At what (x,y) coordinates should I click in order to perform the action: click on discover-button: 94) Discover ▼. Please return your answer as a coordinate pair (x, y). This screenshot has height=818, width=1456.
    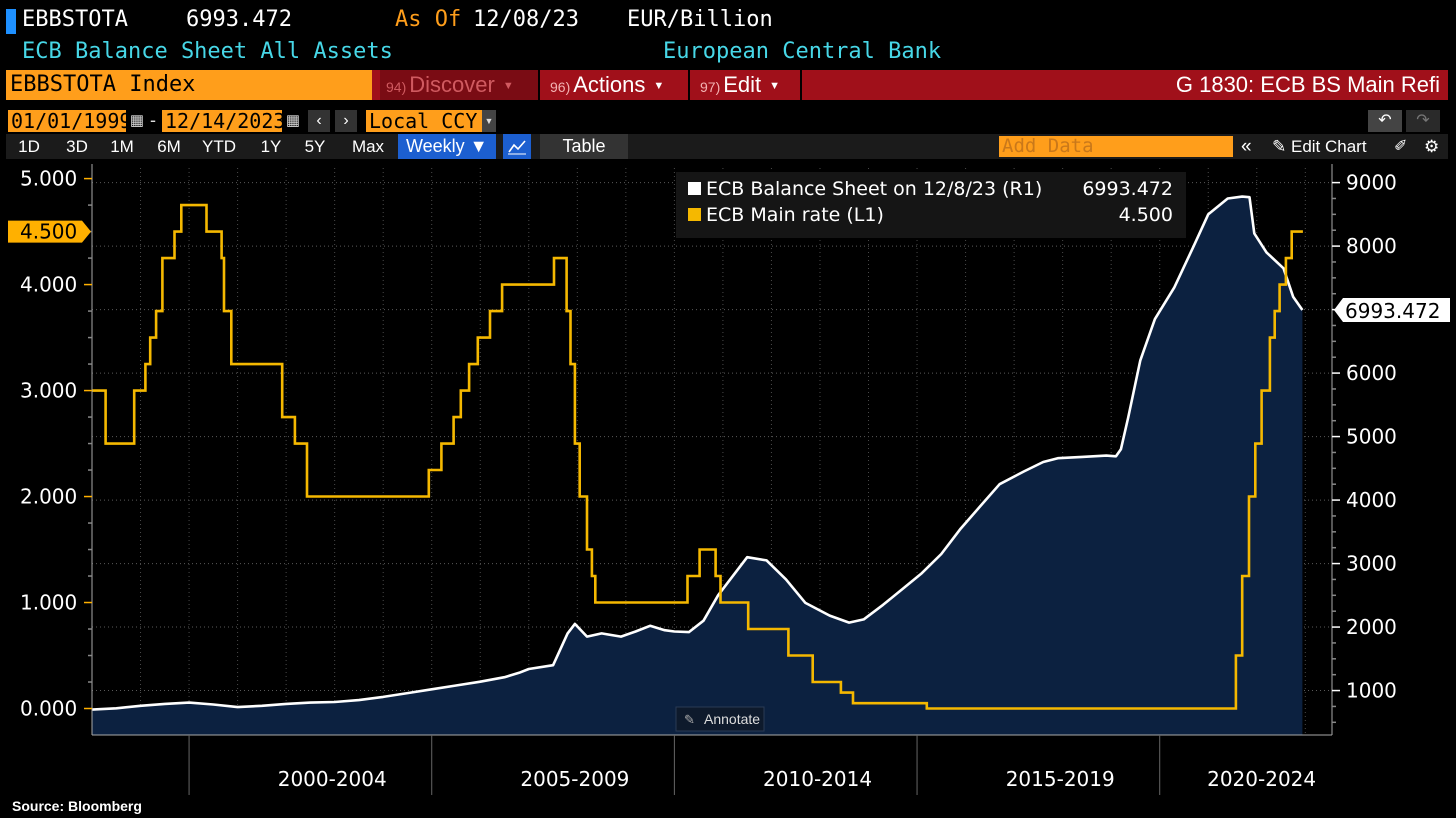
    Looking at the image, I should click on (460, 85).